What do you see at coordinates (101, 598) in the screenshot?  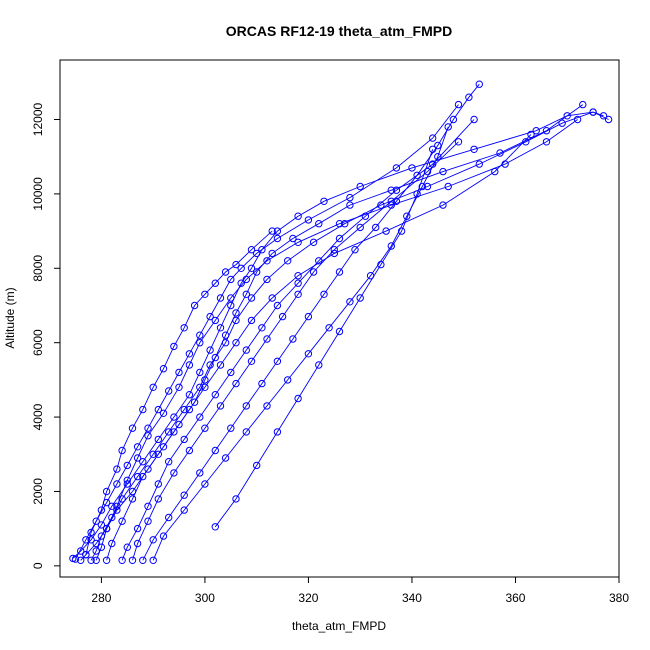 I see `x-tick-label: 280` at bounding box center [101, 598].